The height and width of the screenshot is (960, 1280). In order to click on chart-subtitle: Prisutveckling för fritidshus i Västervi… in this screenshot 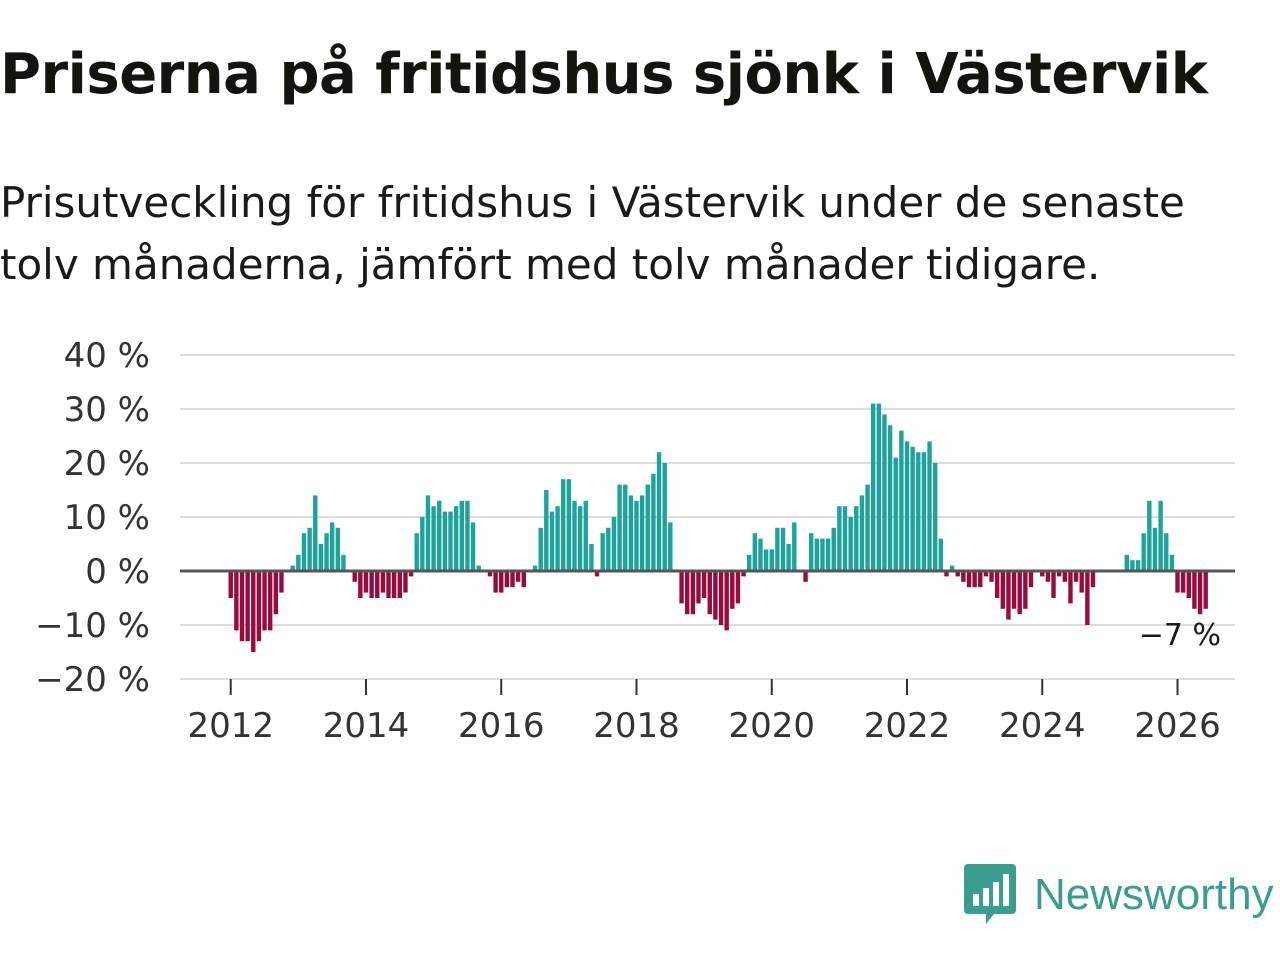, I will do `click(592, 233)`.